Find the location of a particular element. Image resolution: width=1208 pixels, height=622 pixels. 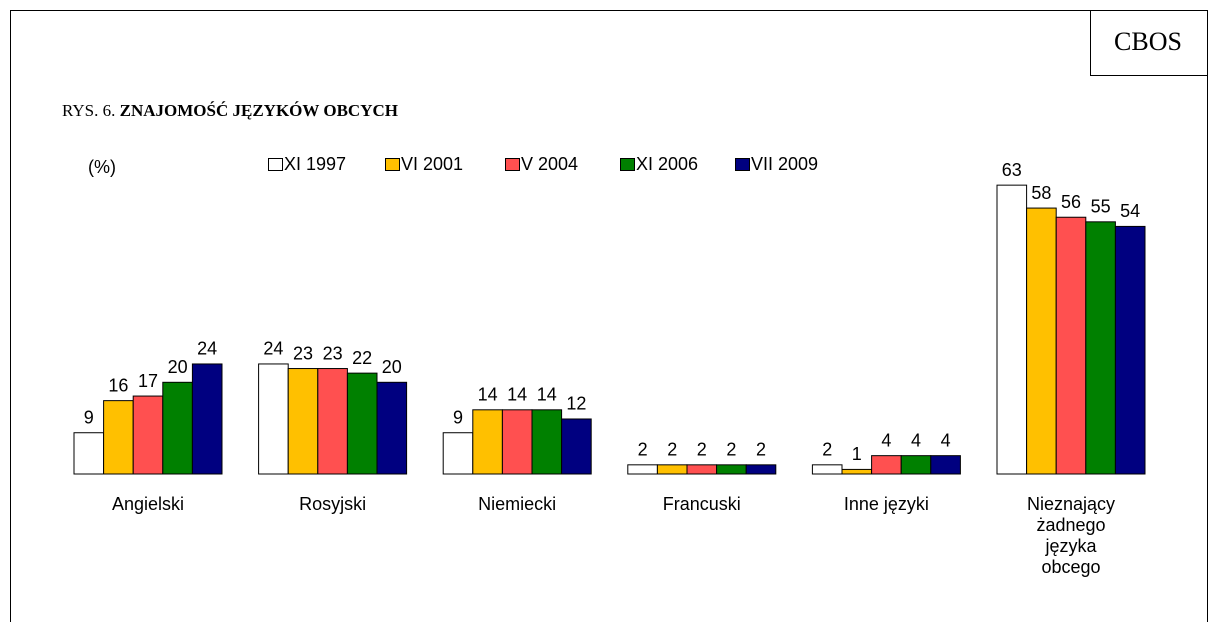

x-tick-label: Francuski is located at coordinates (701, 504).